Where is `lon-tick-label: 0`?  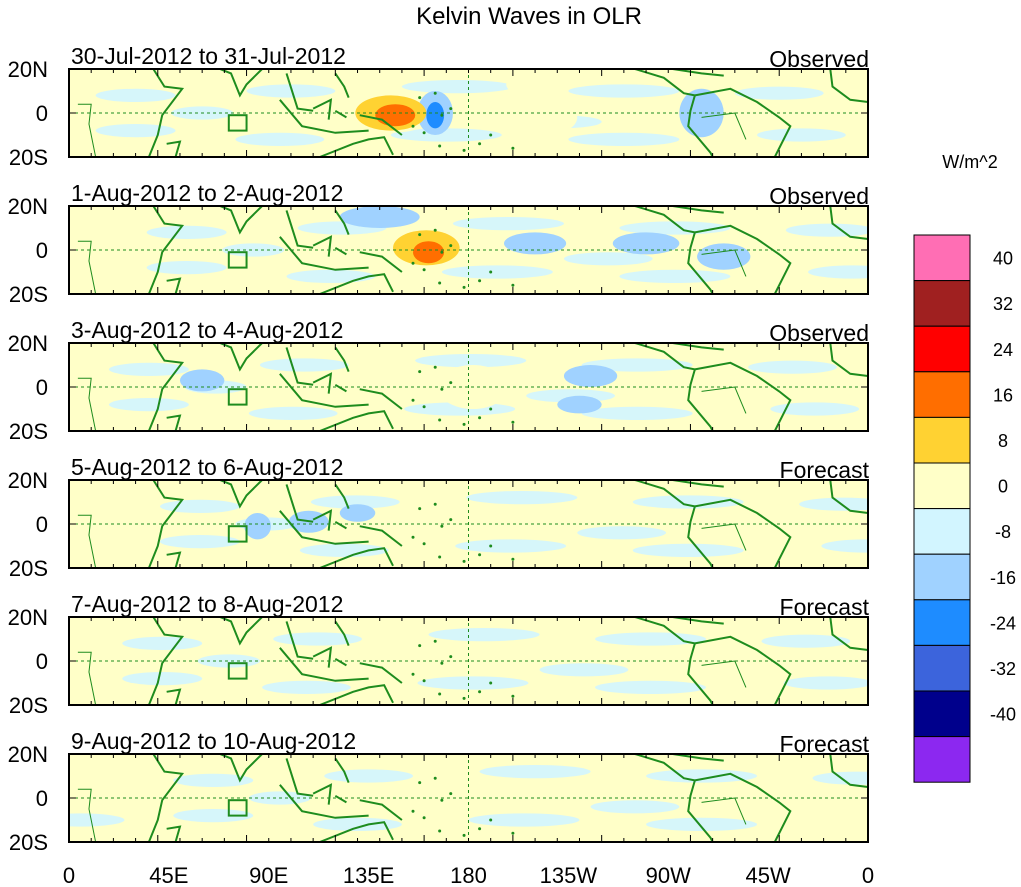
lon-tick-label: 0 is located at coordinates (868, 875).